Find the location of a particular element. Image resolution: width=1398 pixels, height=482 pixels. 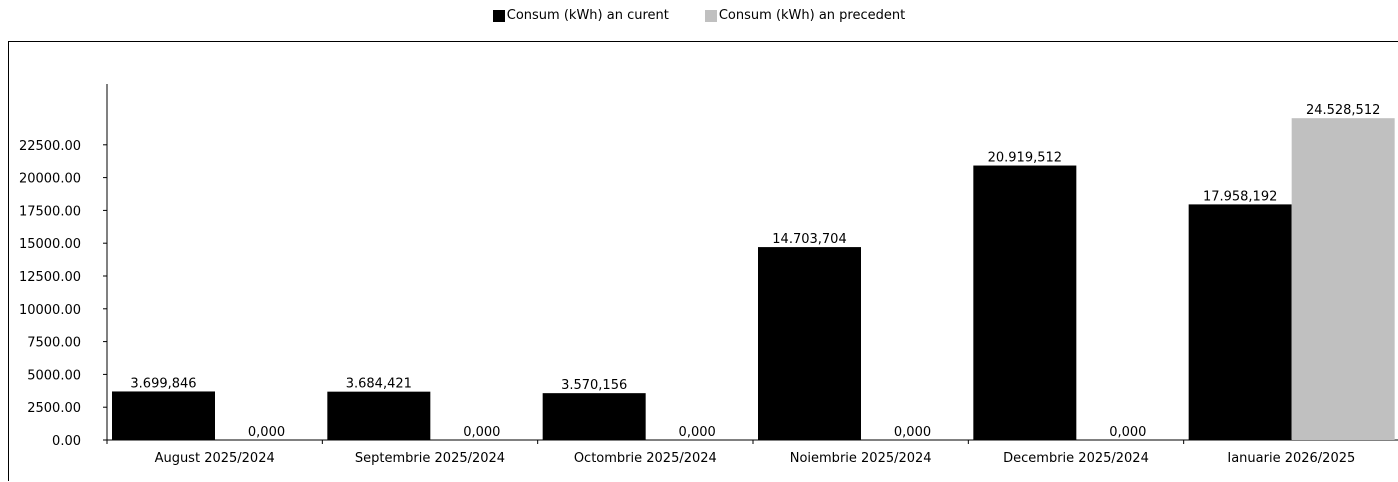

x-tick-label: Octombrie 2025/2024 is located at coordinates (645, 458).